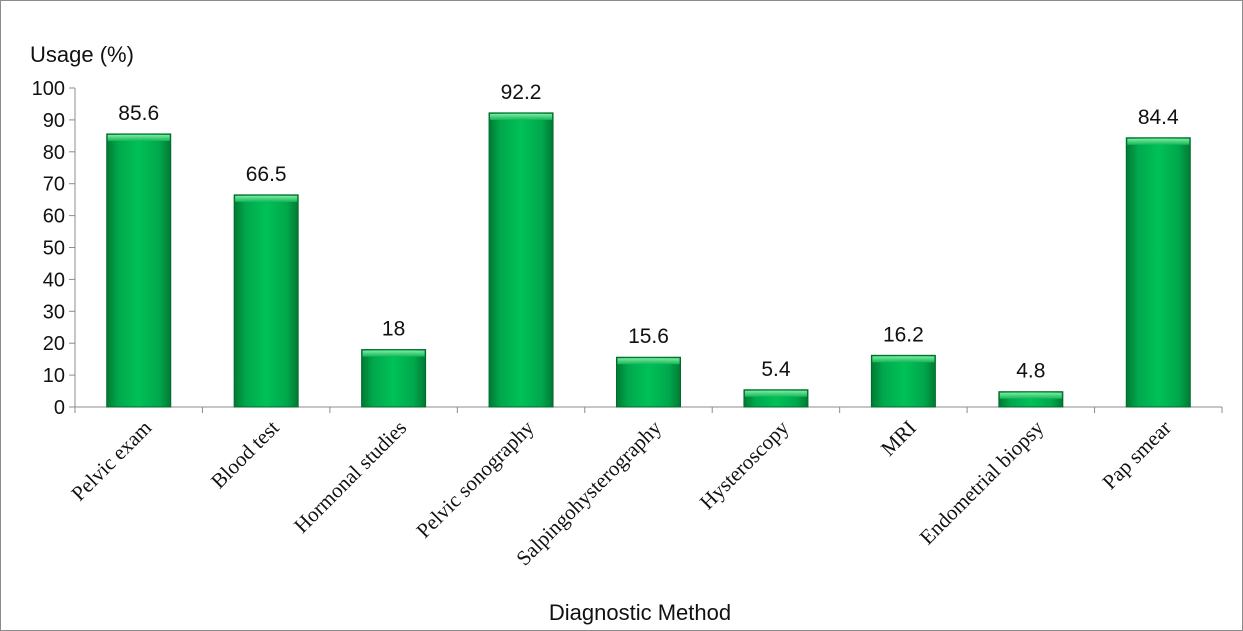  Describe the element at coordinates (54, 376) in the screenshot. I see `y-tick-label: 10` at that location.